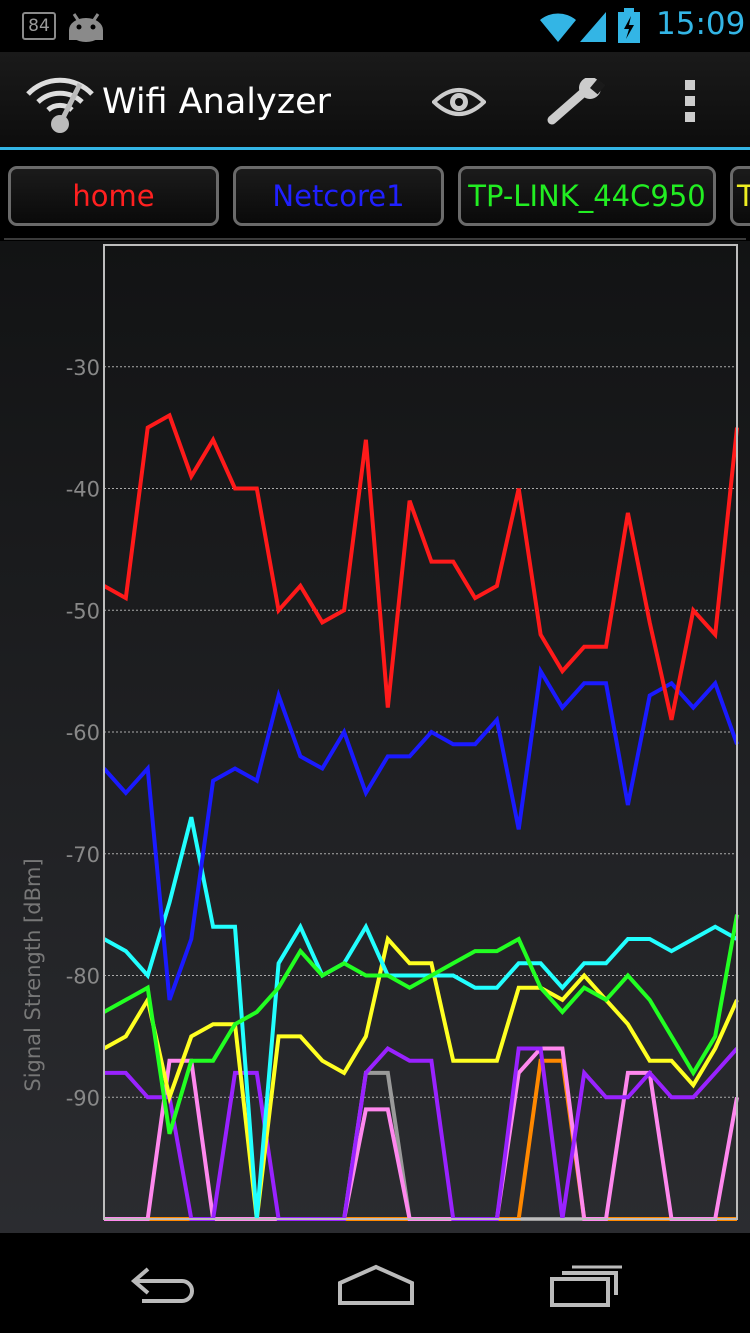  Describe the element at coordinates (459, 102) in the screenshot. I see `eye-icon` at that location.